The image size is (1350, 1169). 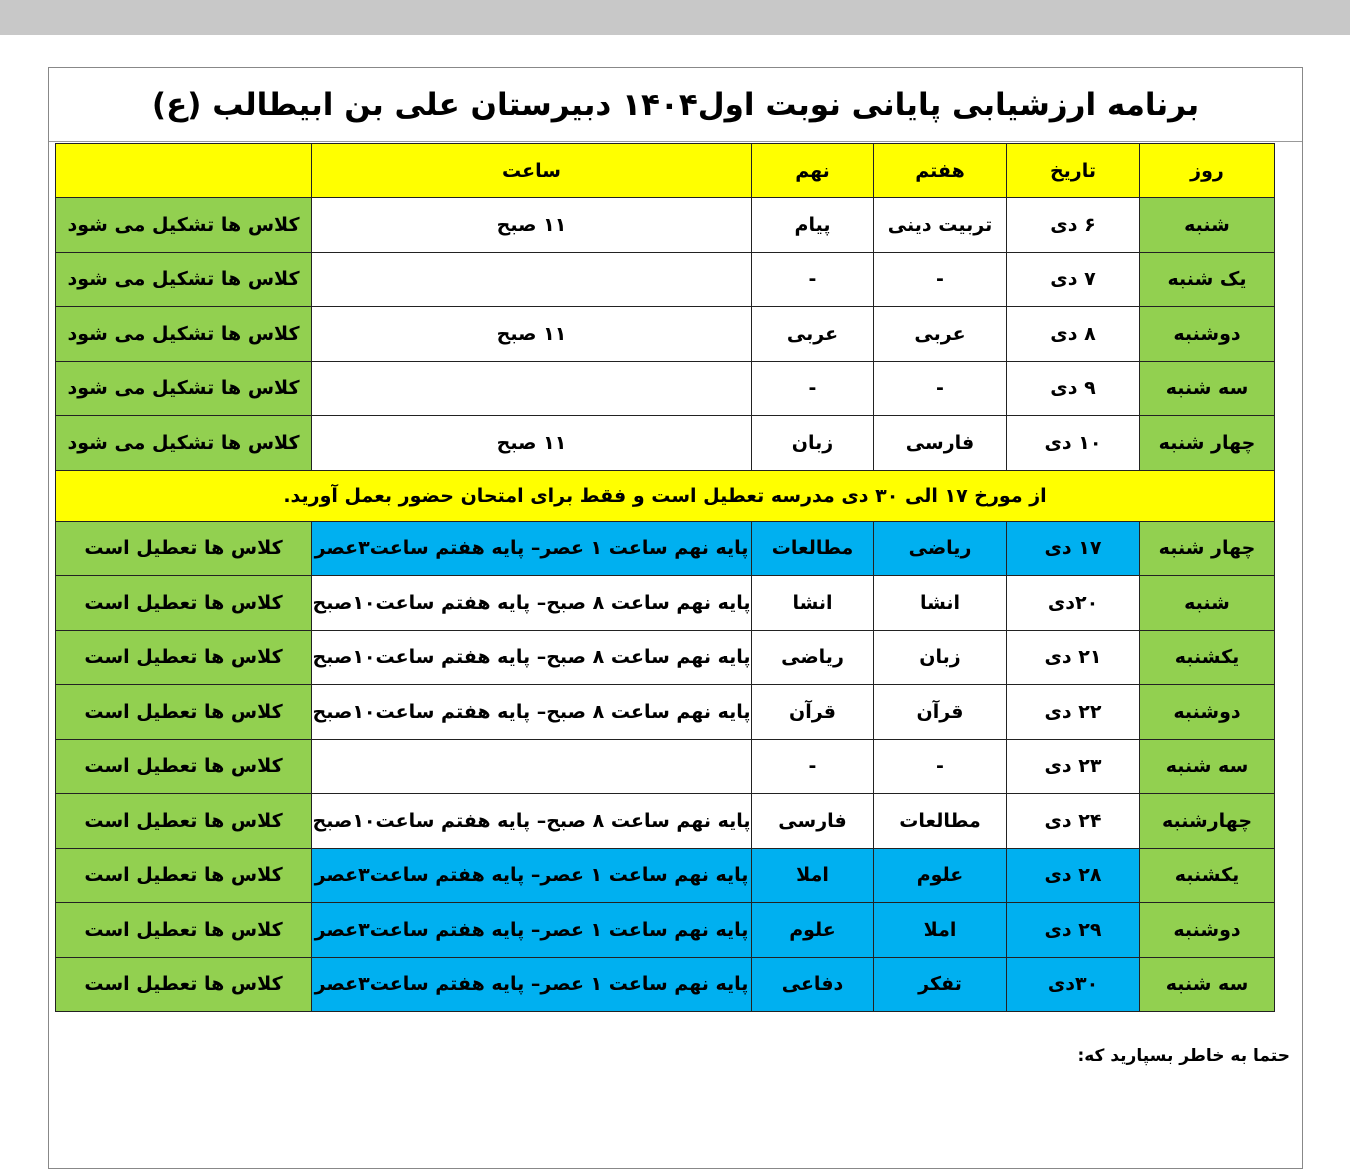 I want to click on cell-seventh: قرآن, so click(x=940, y=712).